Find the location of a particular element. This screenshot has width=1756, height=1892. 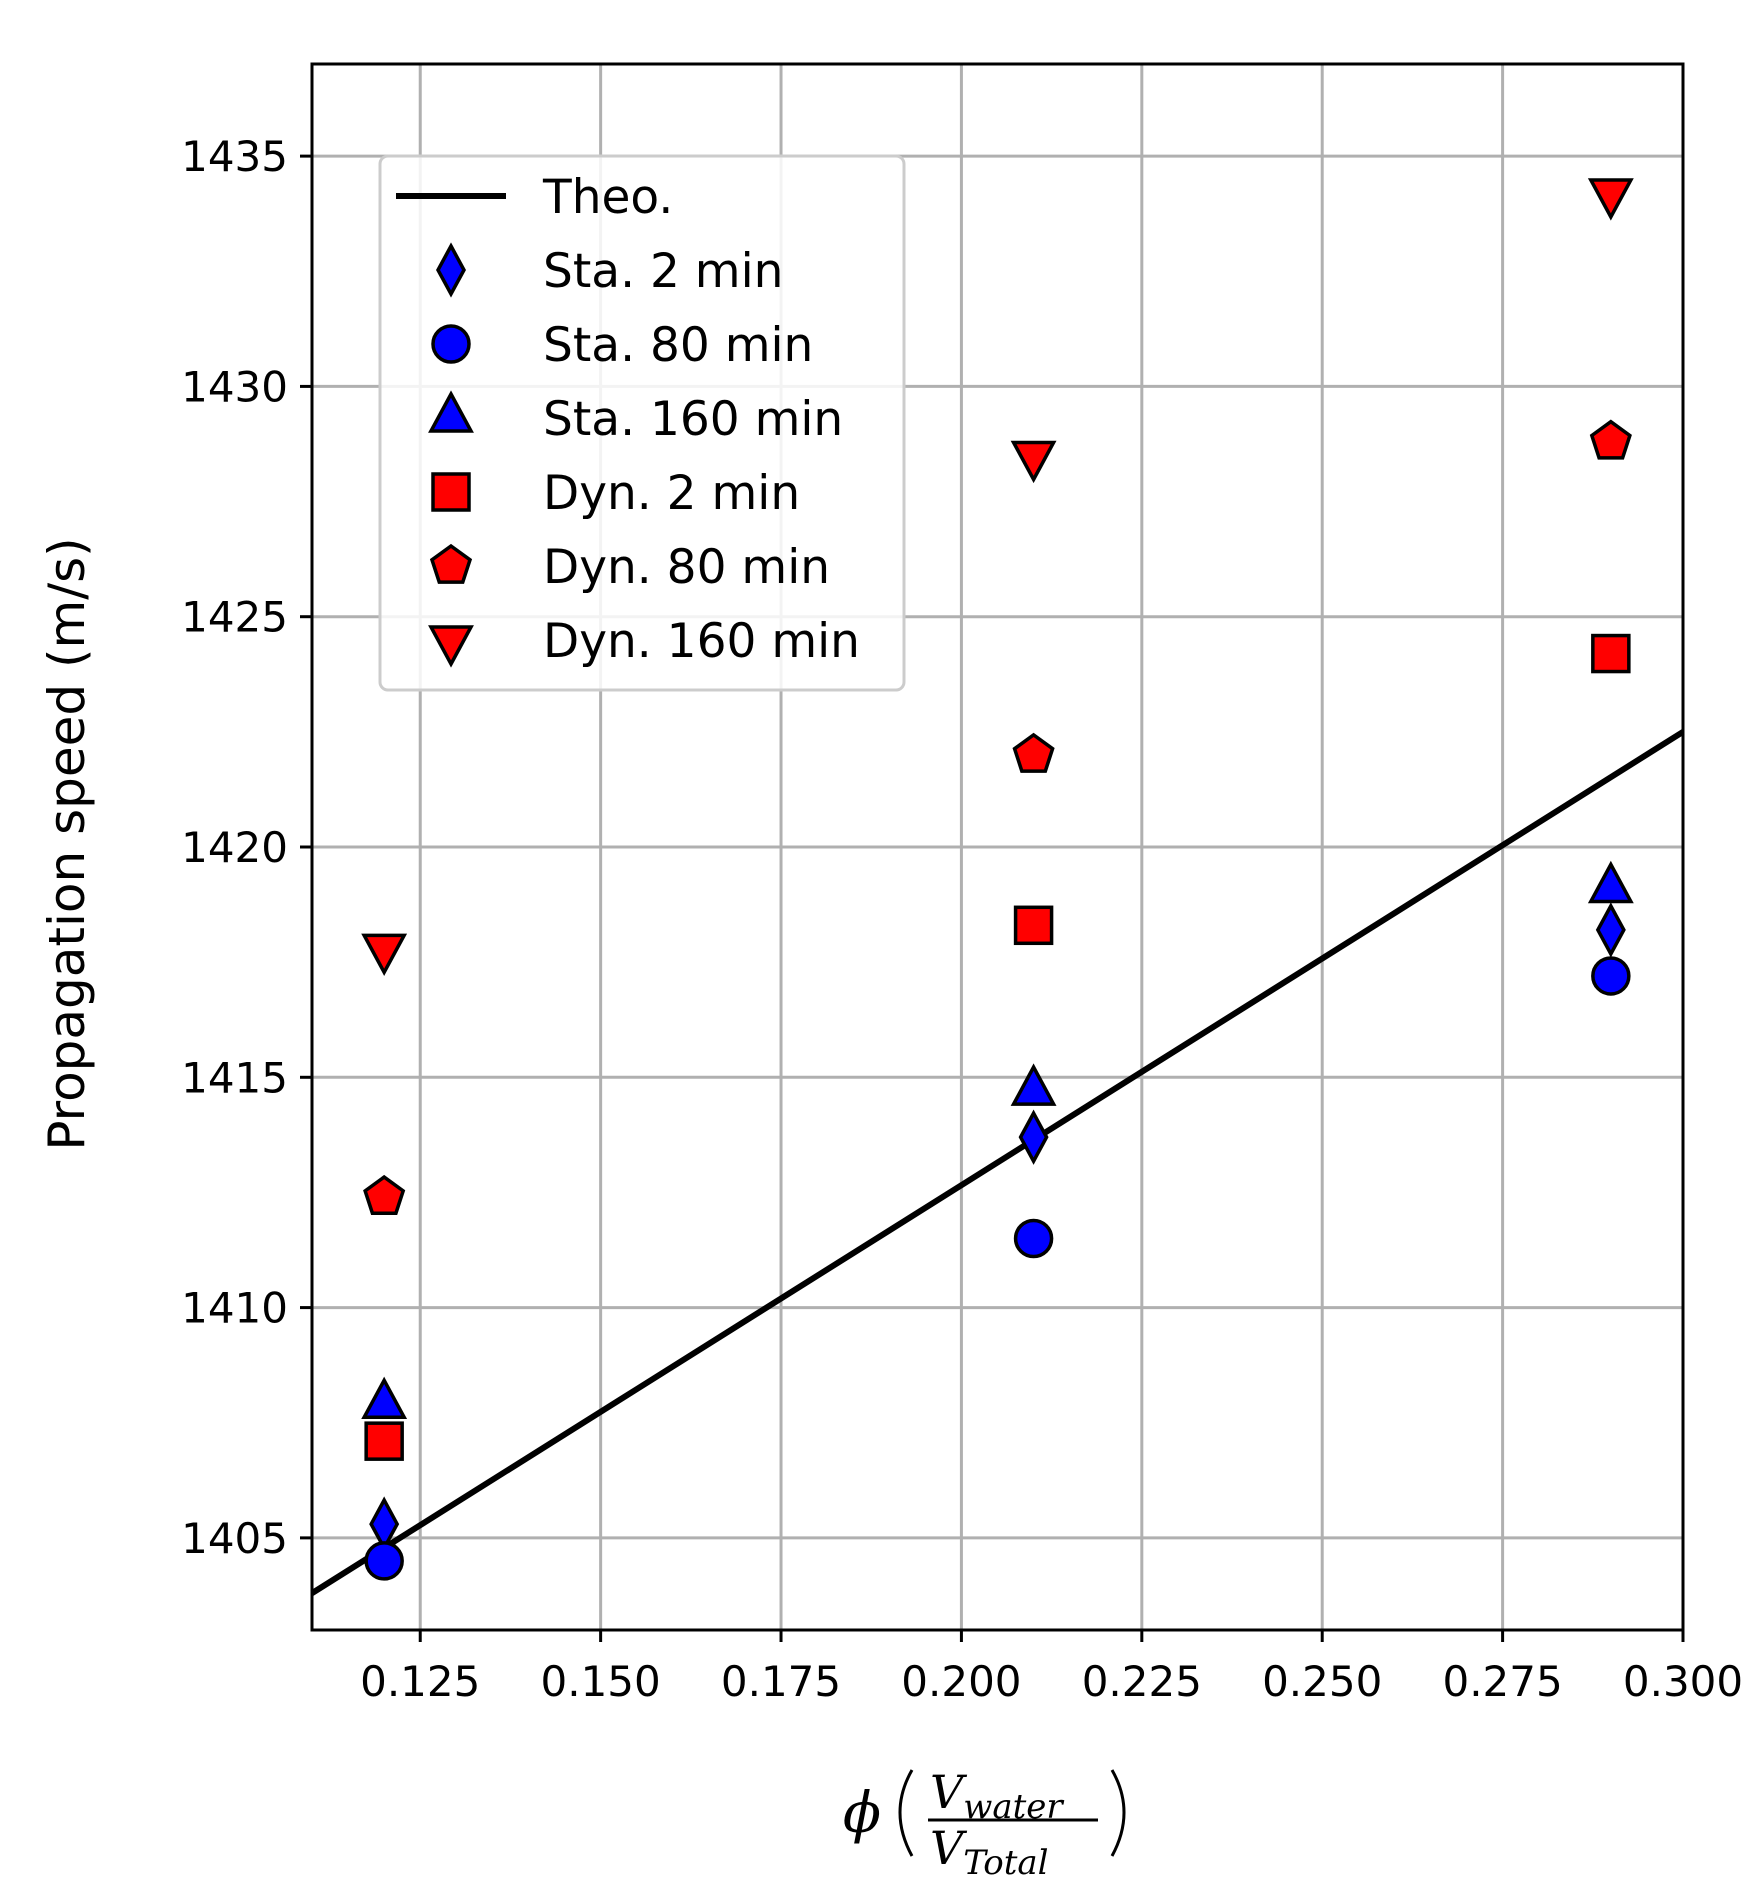

y-tick-label: 1435 is located at coordinates (234, 156).